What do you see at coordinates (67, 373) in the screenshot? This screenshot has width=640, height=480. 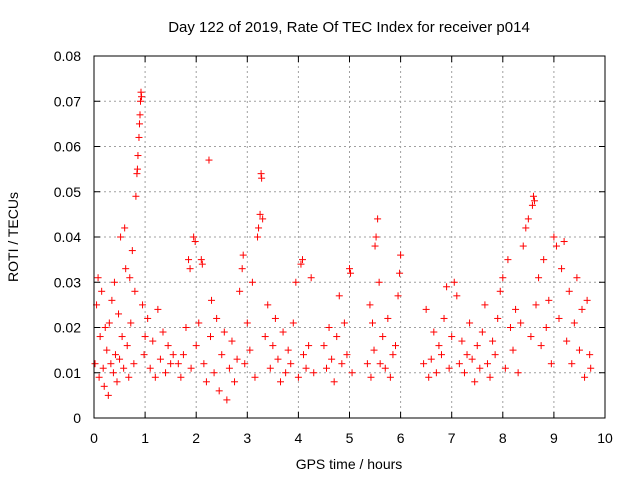 I see `y-tick-label: 0.01` at bounding box center [67, 373].